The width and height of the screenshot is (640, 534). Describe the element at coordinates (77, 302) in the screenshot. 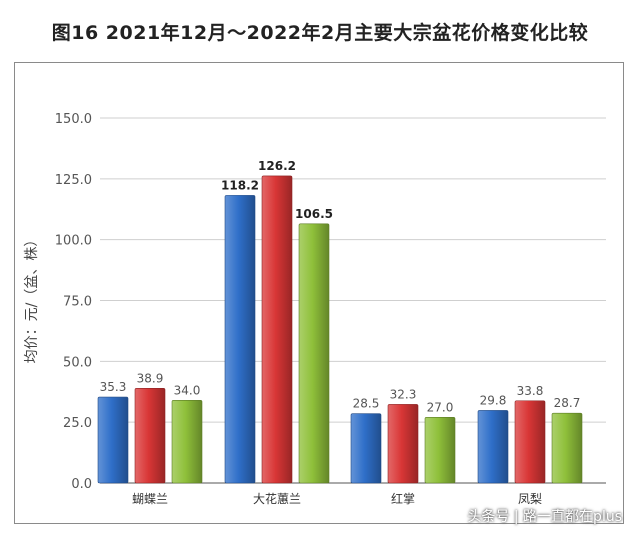

I see `y-tick-label: 75.0` at that location.